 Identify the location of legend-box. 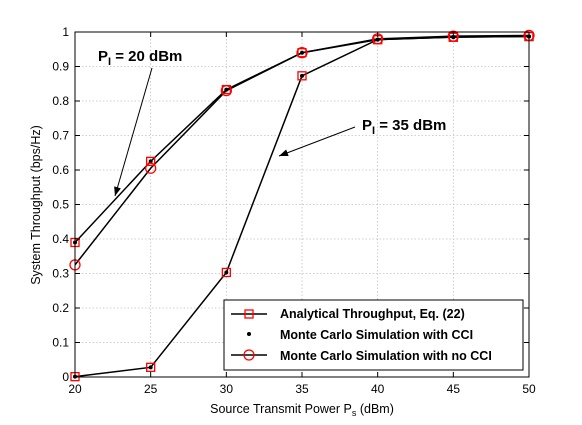
(373, 335).